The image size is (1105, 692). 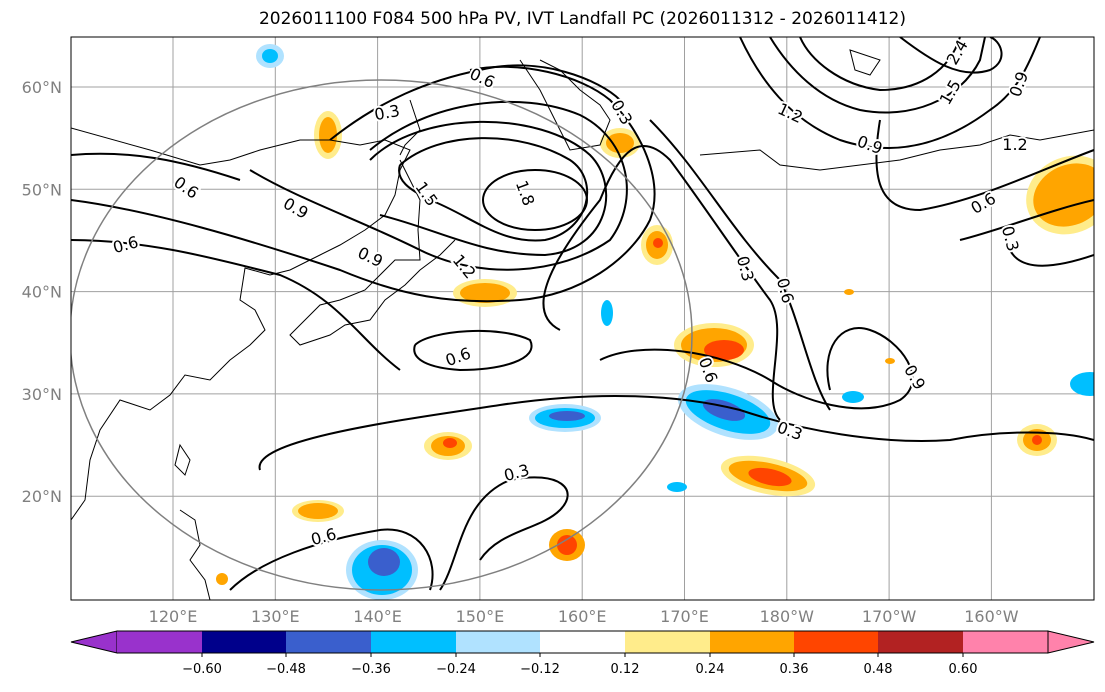 I want to click on lat-label: 60°N, so click(x=42, y=87).